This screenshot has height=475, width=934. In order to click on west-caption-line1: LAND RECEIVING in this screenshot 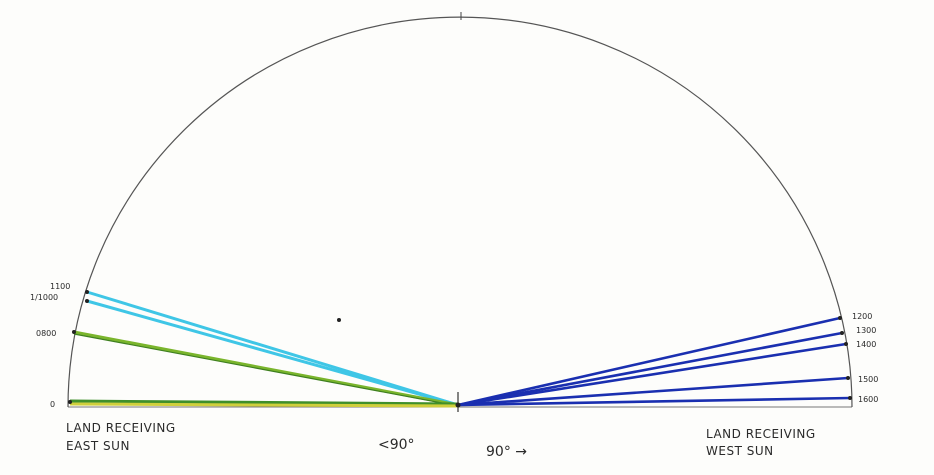, I will do `click(761, 434)`.